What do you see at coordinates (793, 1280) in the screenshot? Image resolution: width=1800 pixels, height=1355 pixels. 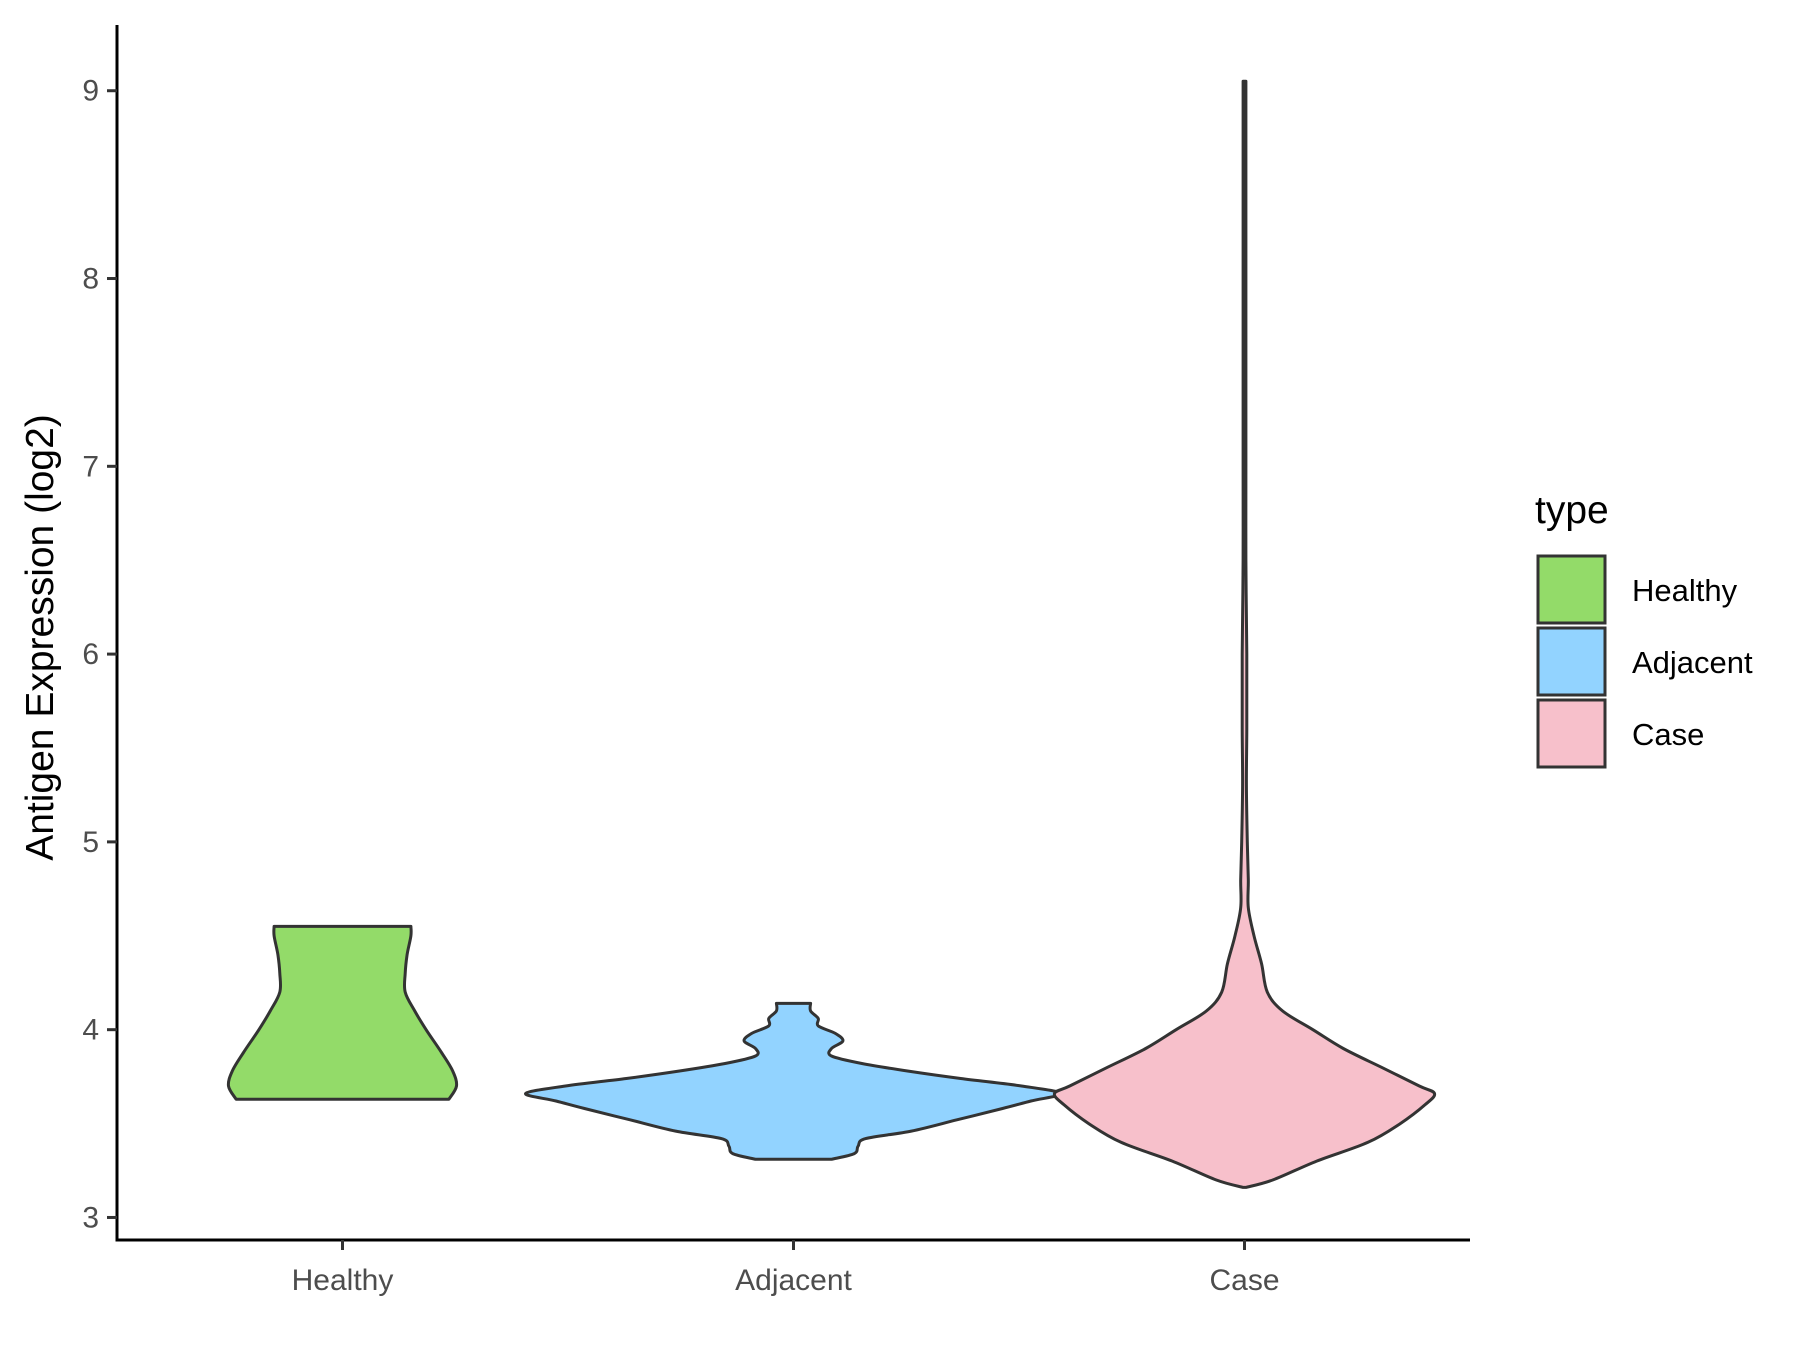 I see `x-tick-label-adjacent: Adjacent` at bounding box center [793, 1280].